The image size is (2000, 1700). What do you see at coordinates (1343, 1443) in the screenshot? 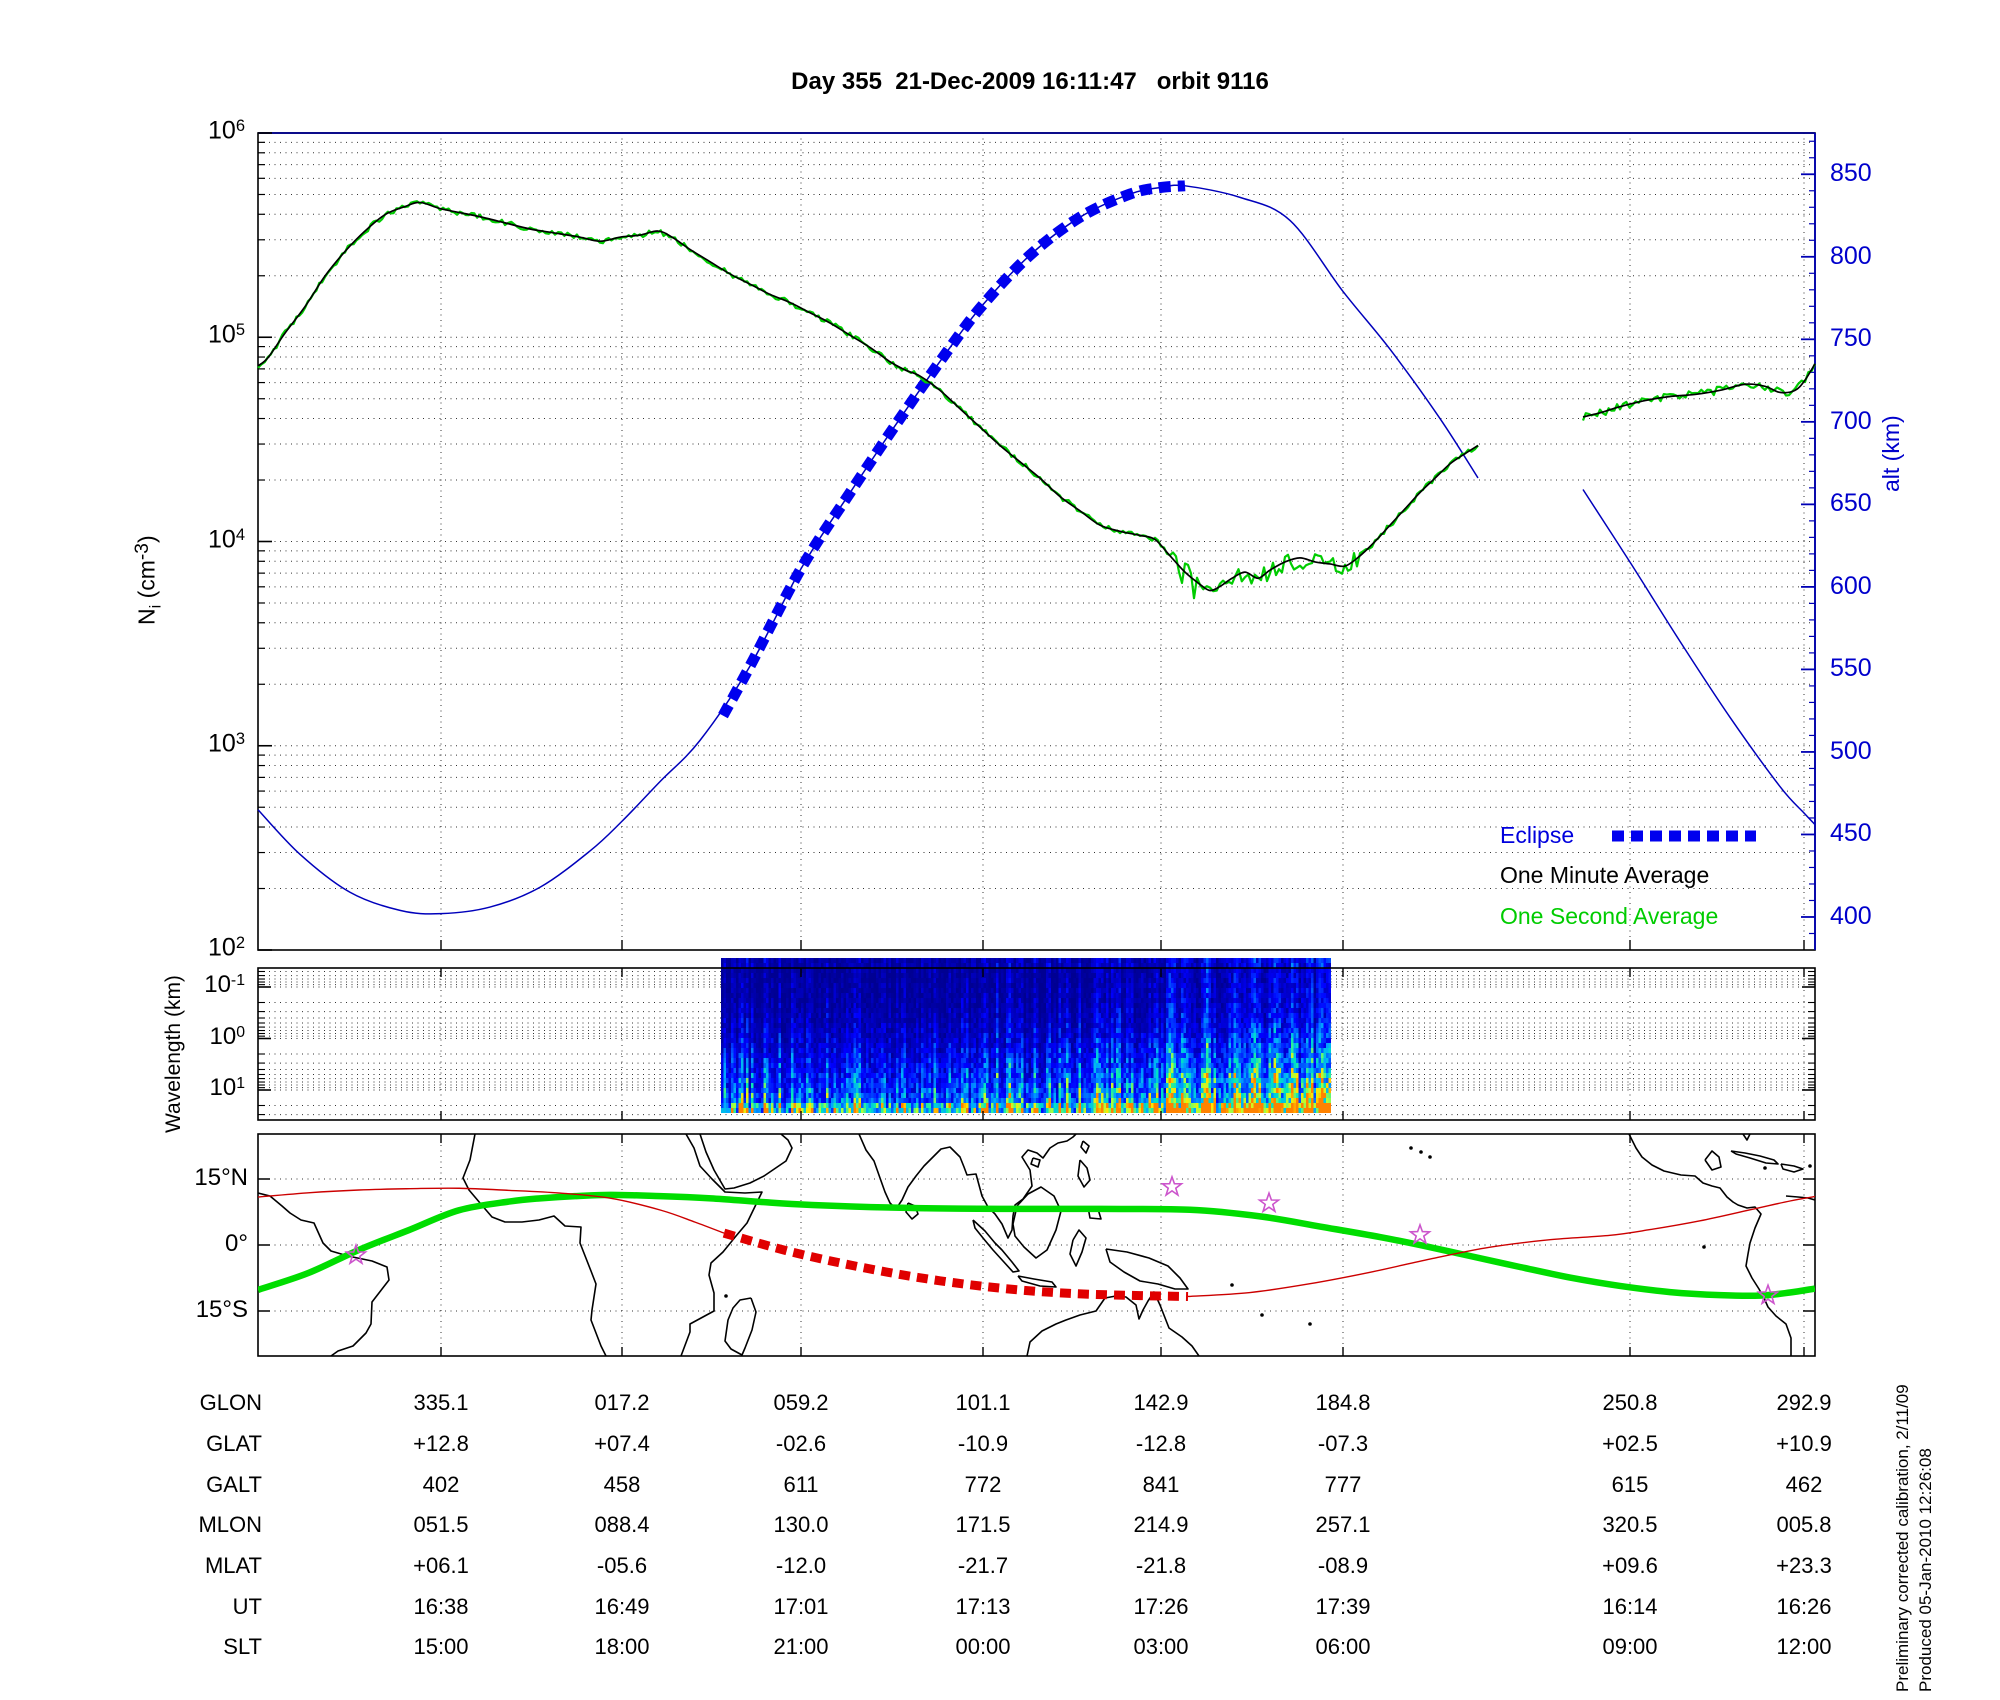
I see `table-cell: -07.3` at bounding box center [1343, 1443].